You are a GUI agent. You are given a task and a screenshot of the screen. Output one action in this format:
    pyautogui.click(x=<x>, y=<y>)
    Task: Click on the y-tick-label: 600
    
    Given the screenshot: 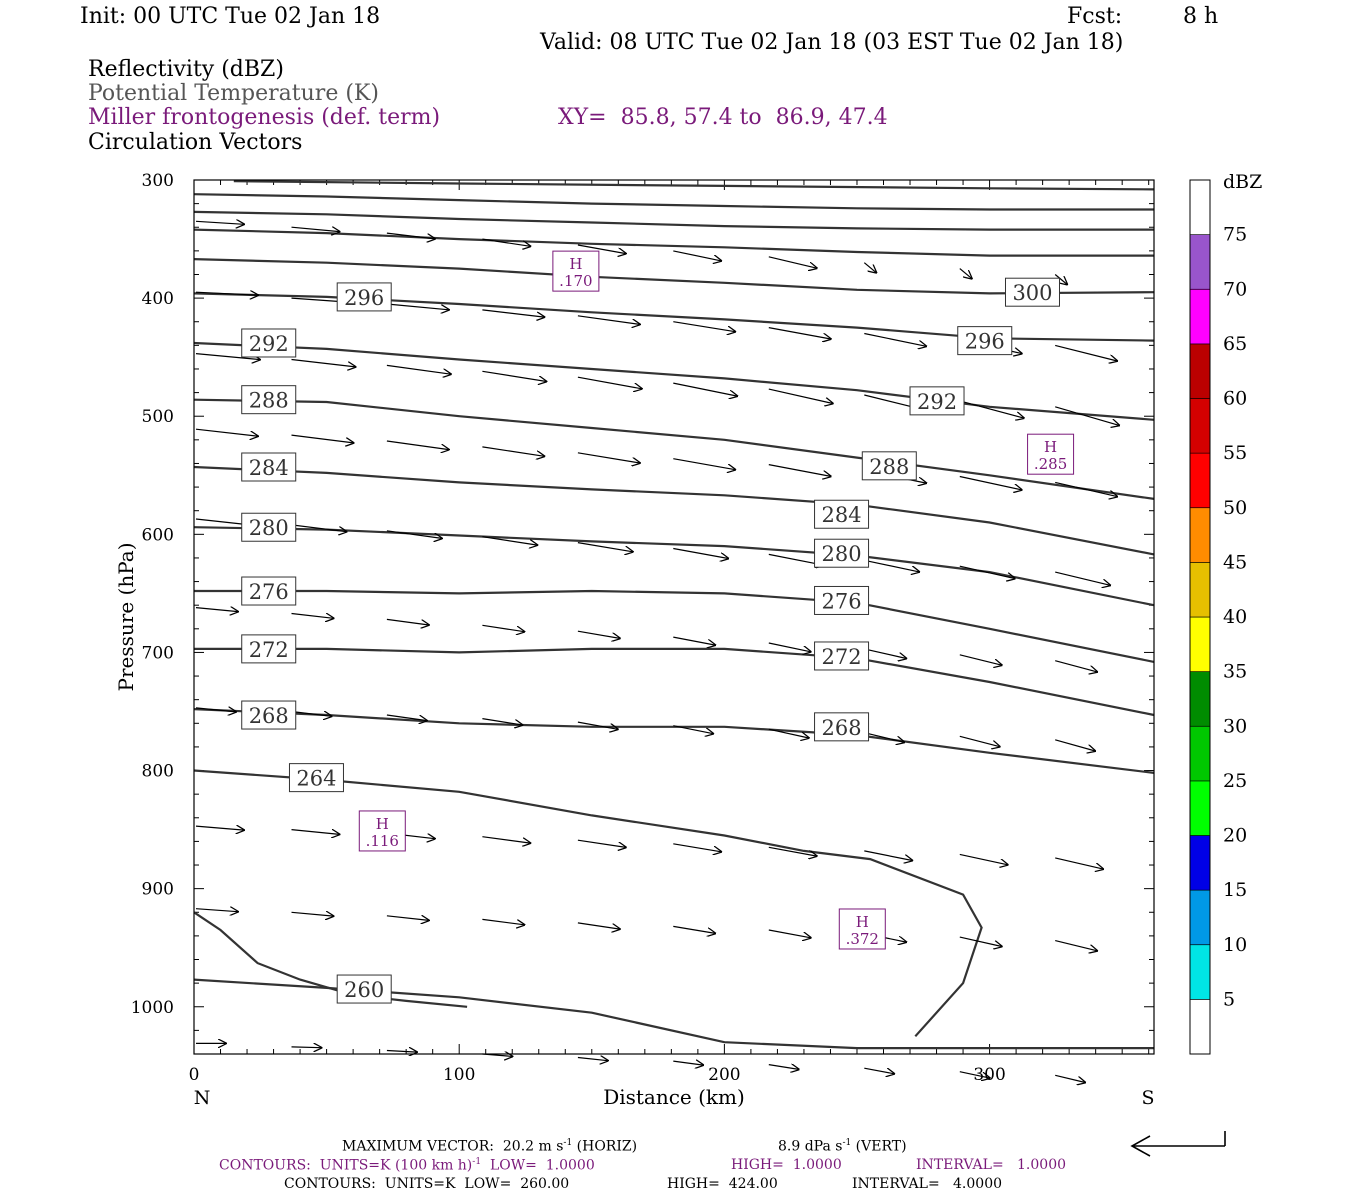 What is the action you would take?
    pyautogui.click(x=158, y=535)
    